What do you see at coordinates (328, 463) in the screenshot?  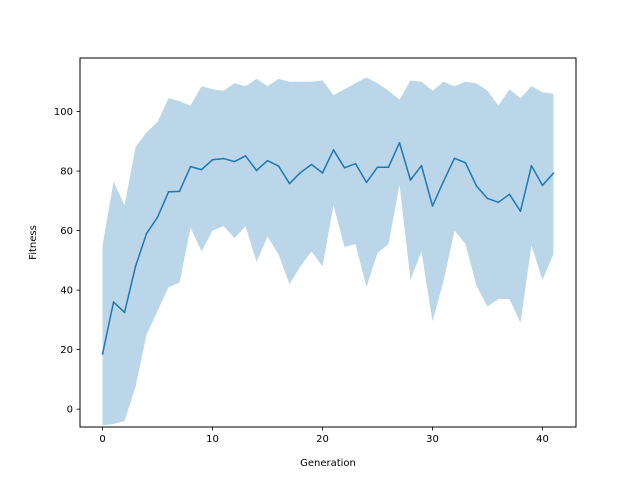 I see `x-axis-label: Generation` at bounding box center [328, 463].